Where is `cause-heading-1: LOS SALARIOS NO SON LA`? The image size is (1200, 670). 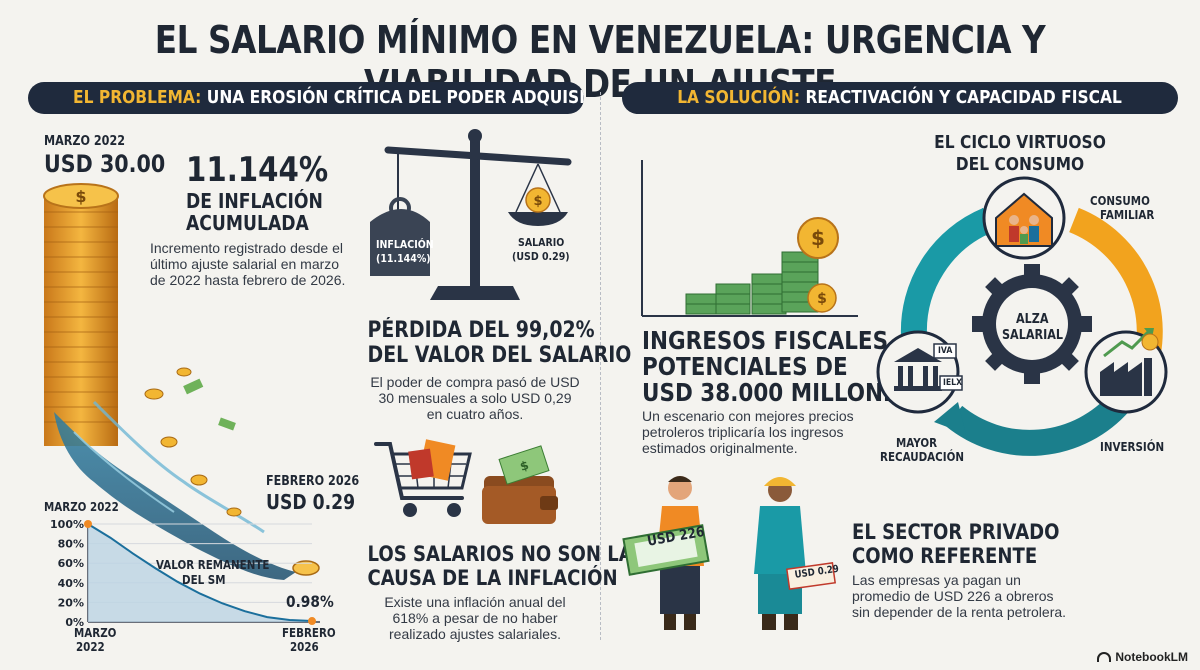
cause-heading-1: LOS SALARIOS NO SON LA is located at coordinates (500, 554).